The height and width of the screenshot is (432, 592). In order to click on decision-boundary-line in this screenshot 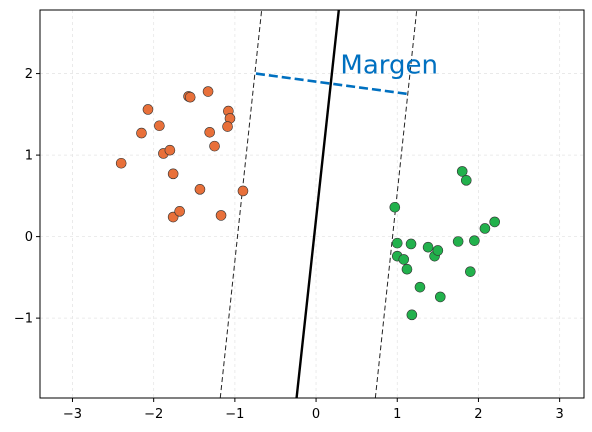, I will do `click(317, 204)`.